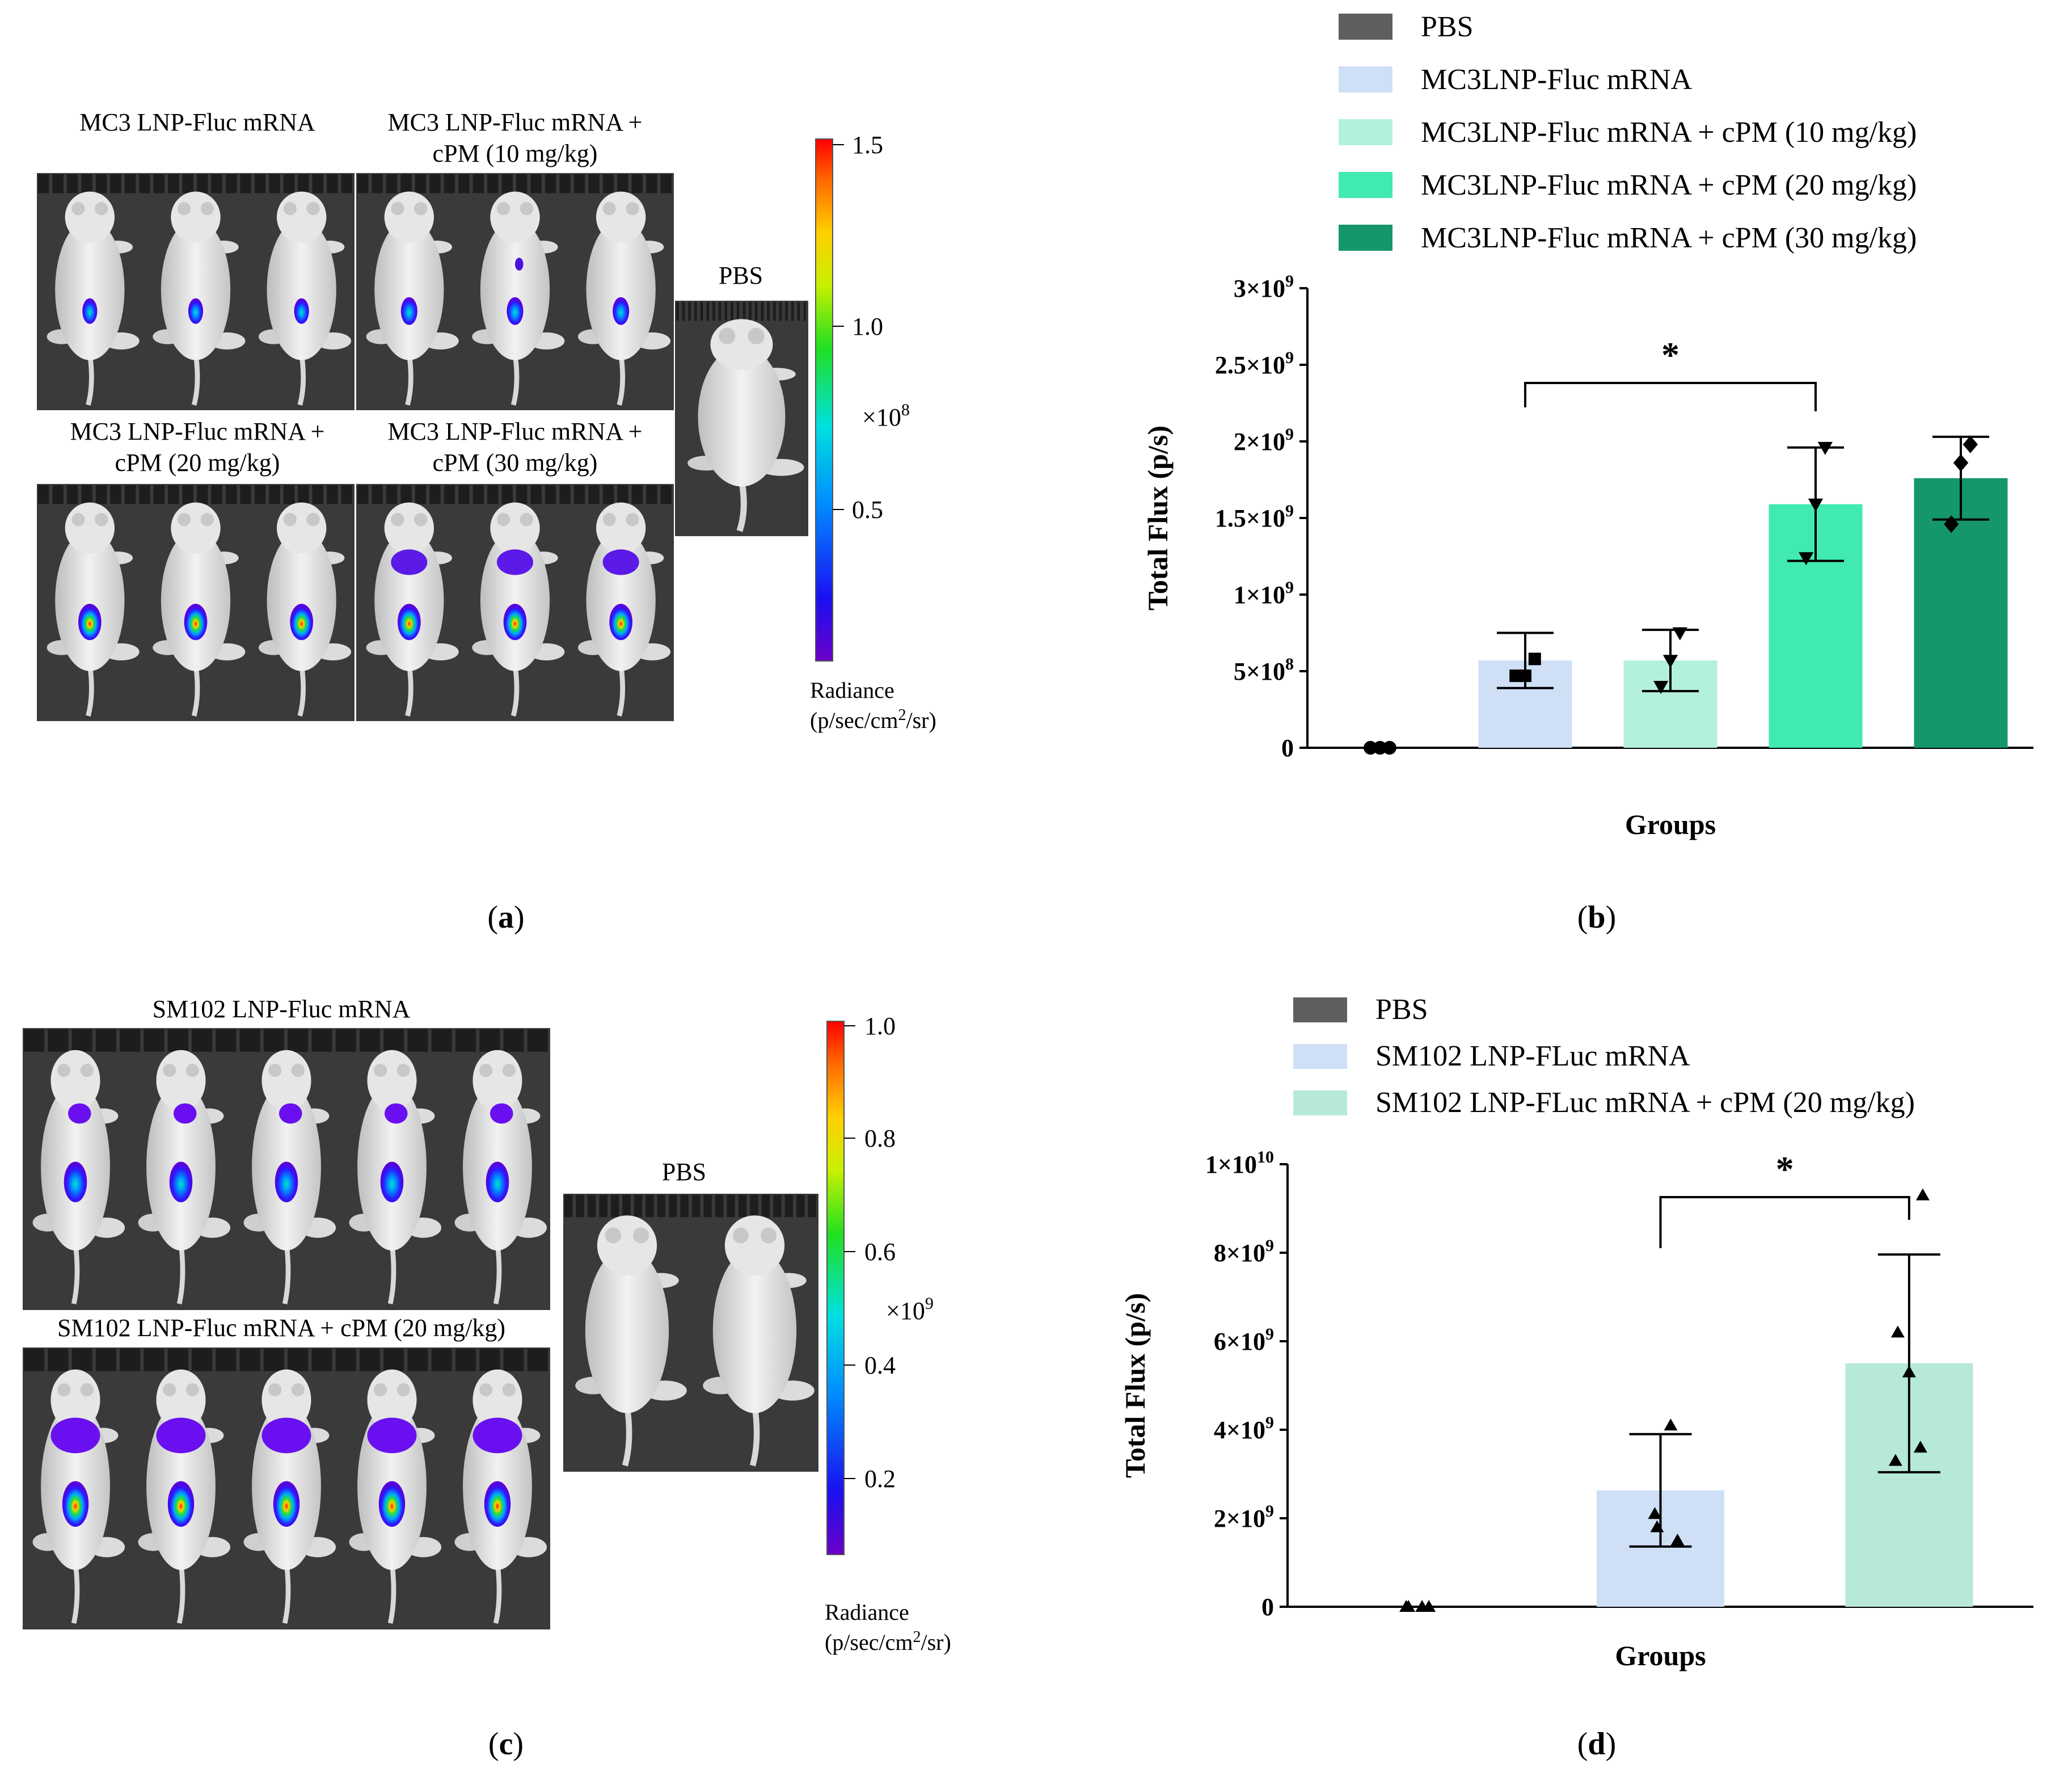  Describe the element at coordinates (1259, 671) in the screenshot. I see `y-tick-label-base: 5×10` at that location.